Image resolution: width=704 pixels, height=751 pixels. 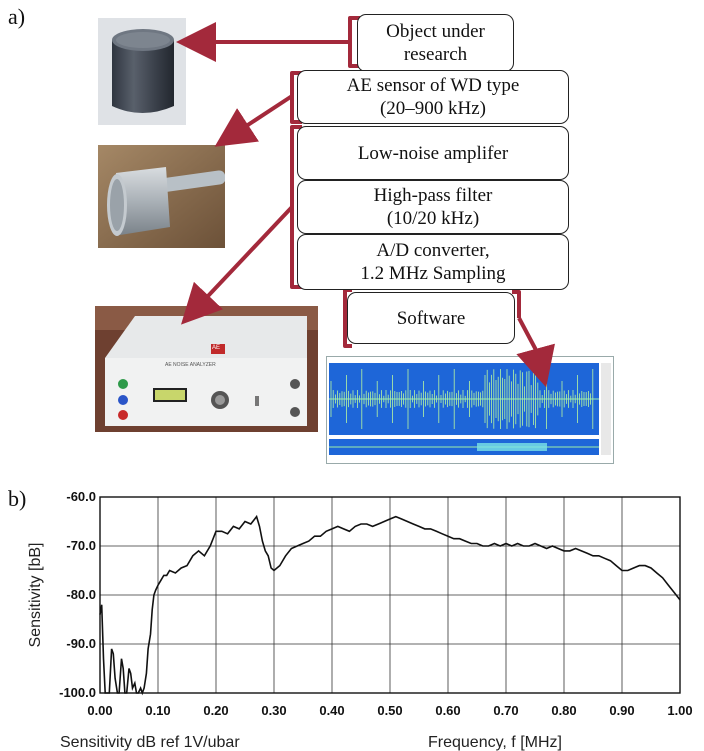 I want to click on x-tick-label: 0.50, so click(x=389, y=710).